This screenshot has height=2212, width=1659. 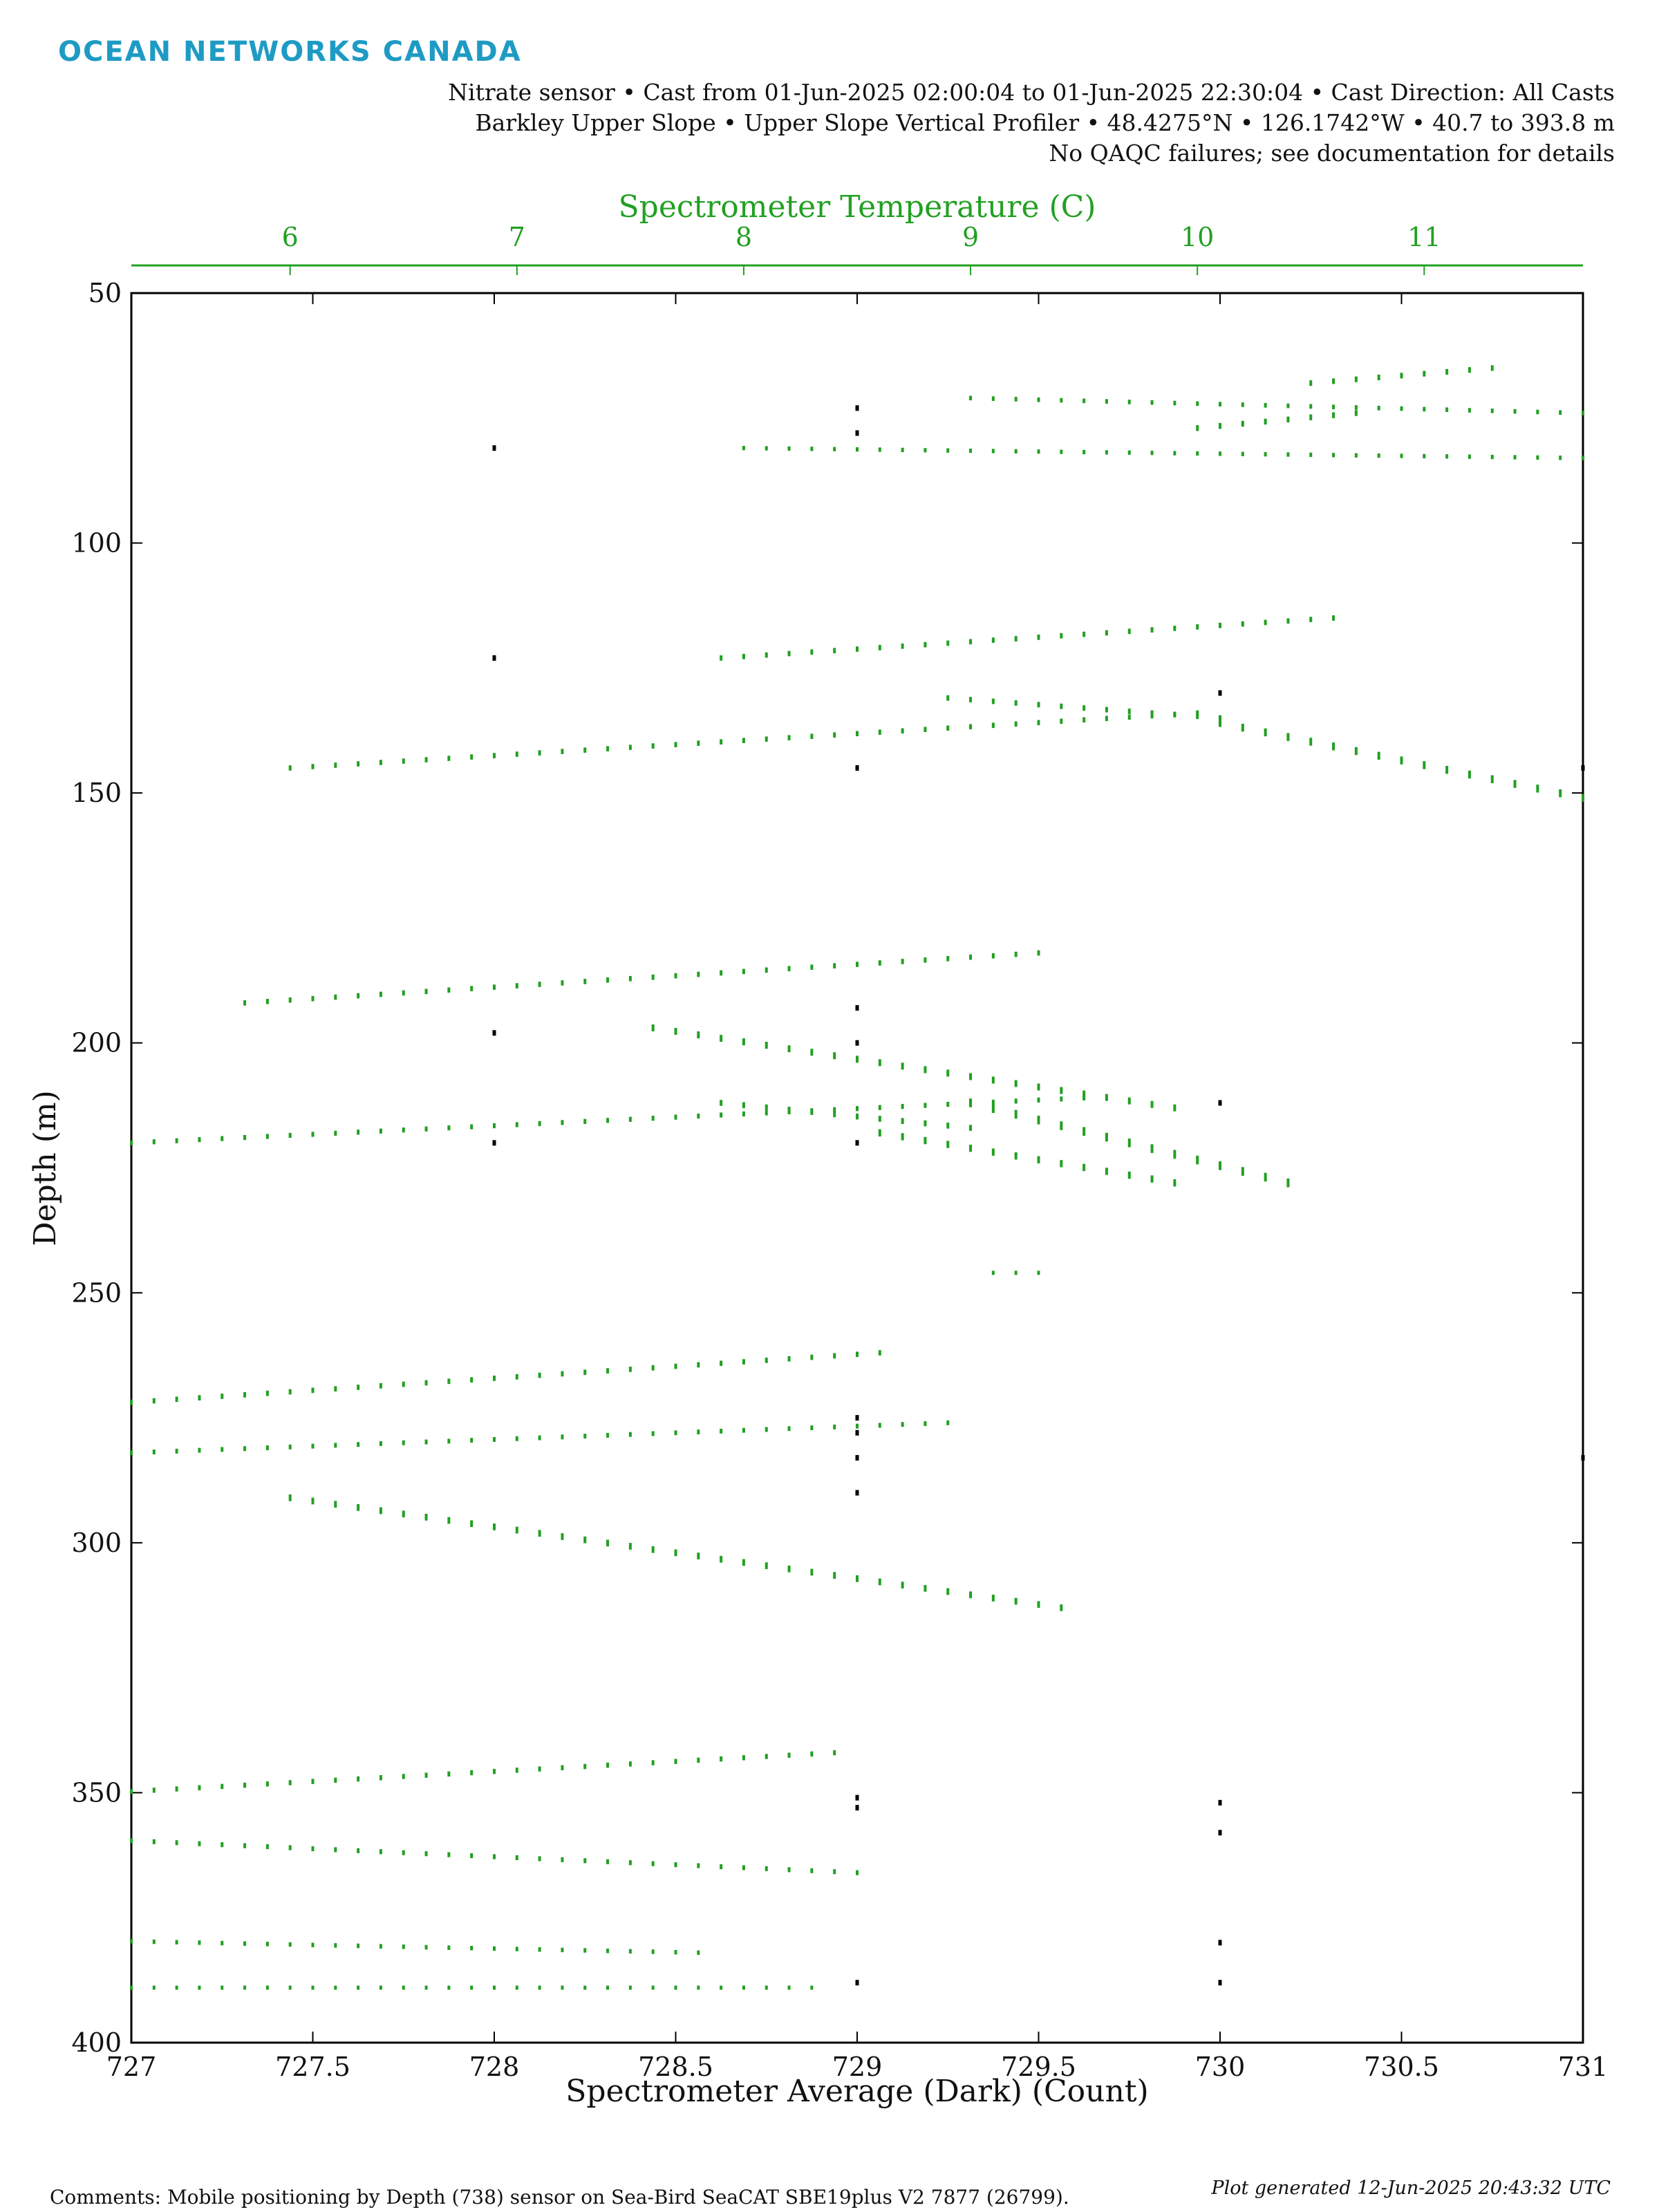 What do you see at coordinates (97, 793) in the screenshot?
I see `y-tick-label: 150` at bounding box center [97, 793].